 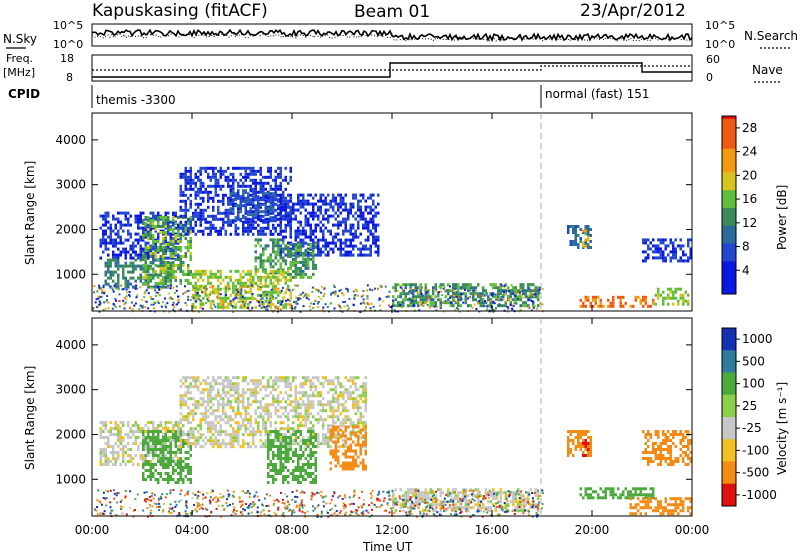 I want to click on y-tick-label: 1000, so click(x=70, y=274).